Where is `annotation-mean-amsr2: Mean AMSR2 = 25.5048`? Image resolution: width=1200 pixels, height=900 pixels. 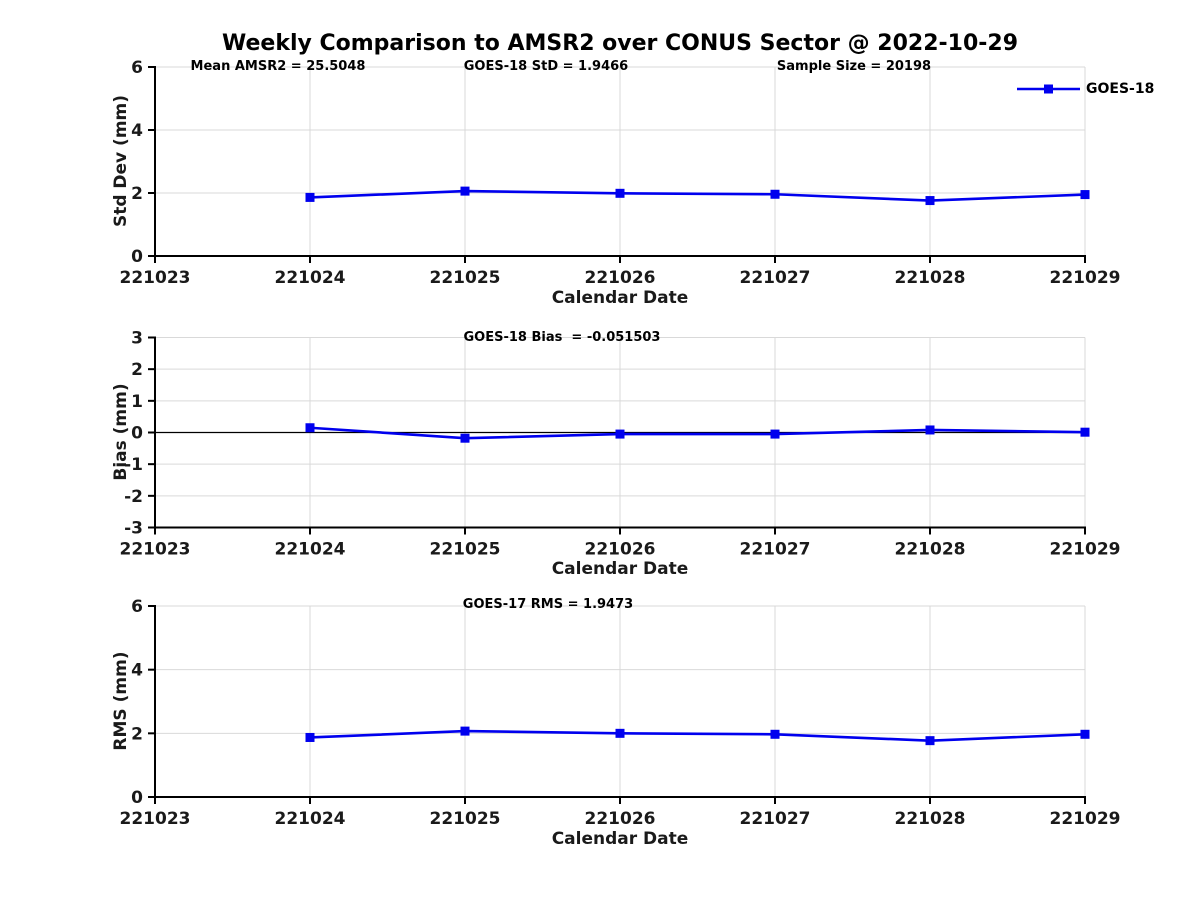 annotation-mean-amsr2: Mean AMSR2 = 25.5048 is located at coordinates (278, 66).